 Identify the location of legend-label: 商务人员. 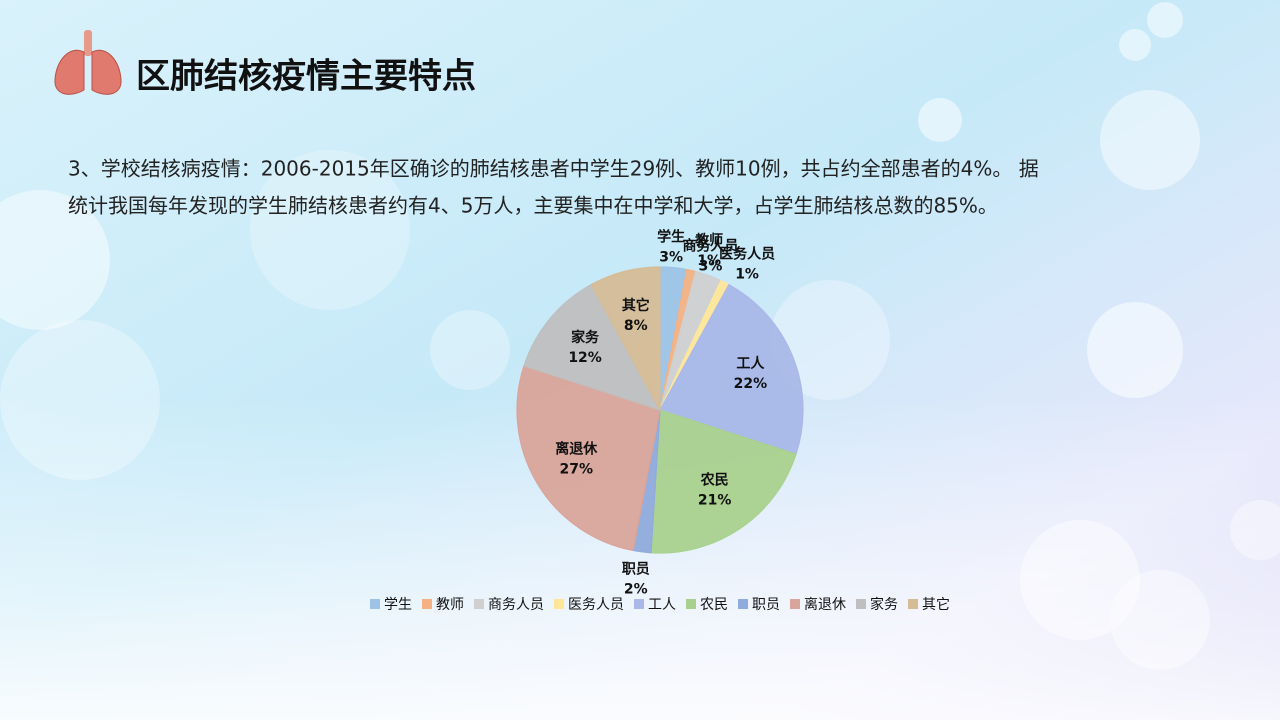
(516, 605).